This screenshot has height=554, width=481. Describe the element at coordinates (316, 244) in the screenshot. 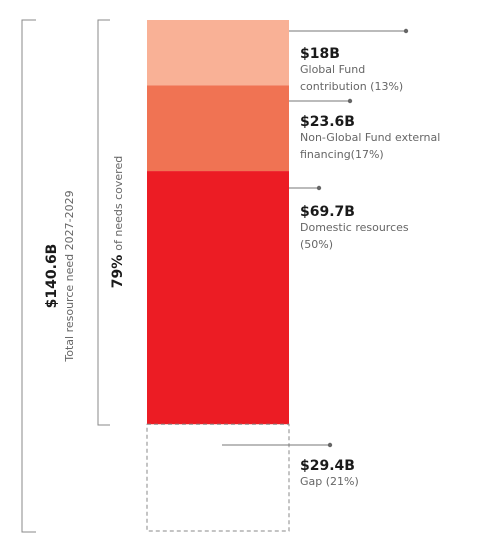

I see `category-label-domestic-resources-line-2: (50%)` at that location.